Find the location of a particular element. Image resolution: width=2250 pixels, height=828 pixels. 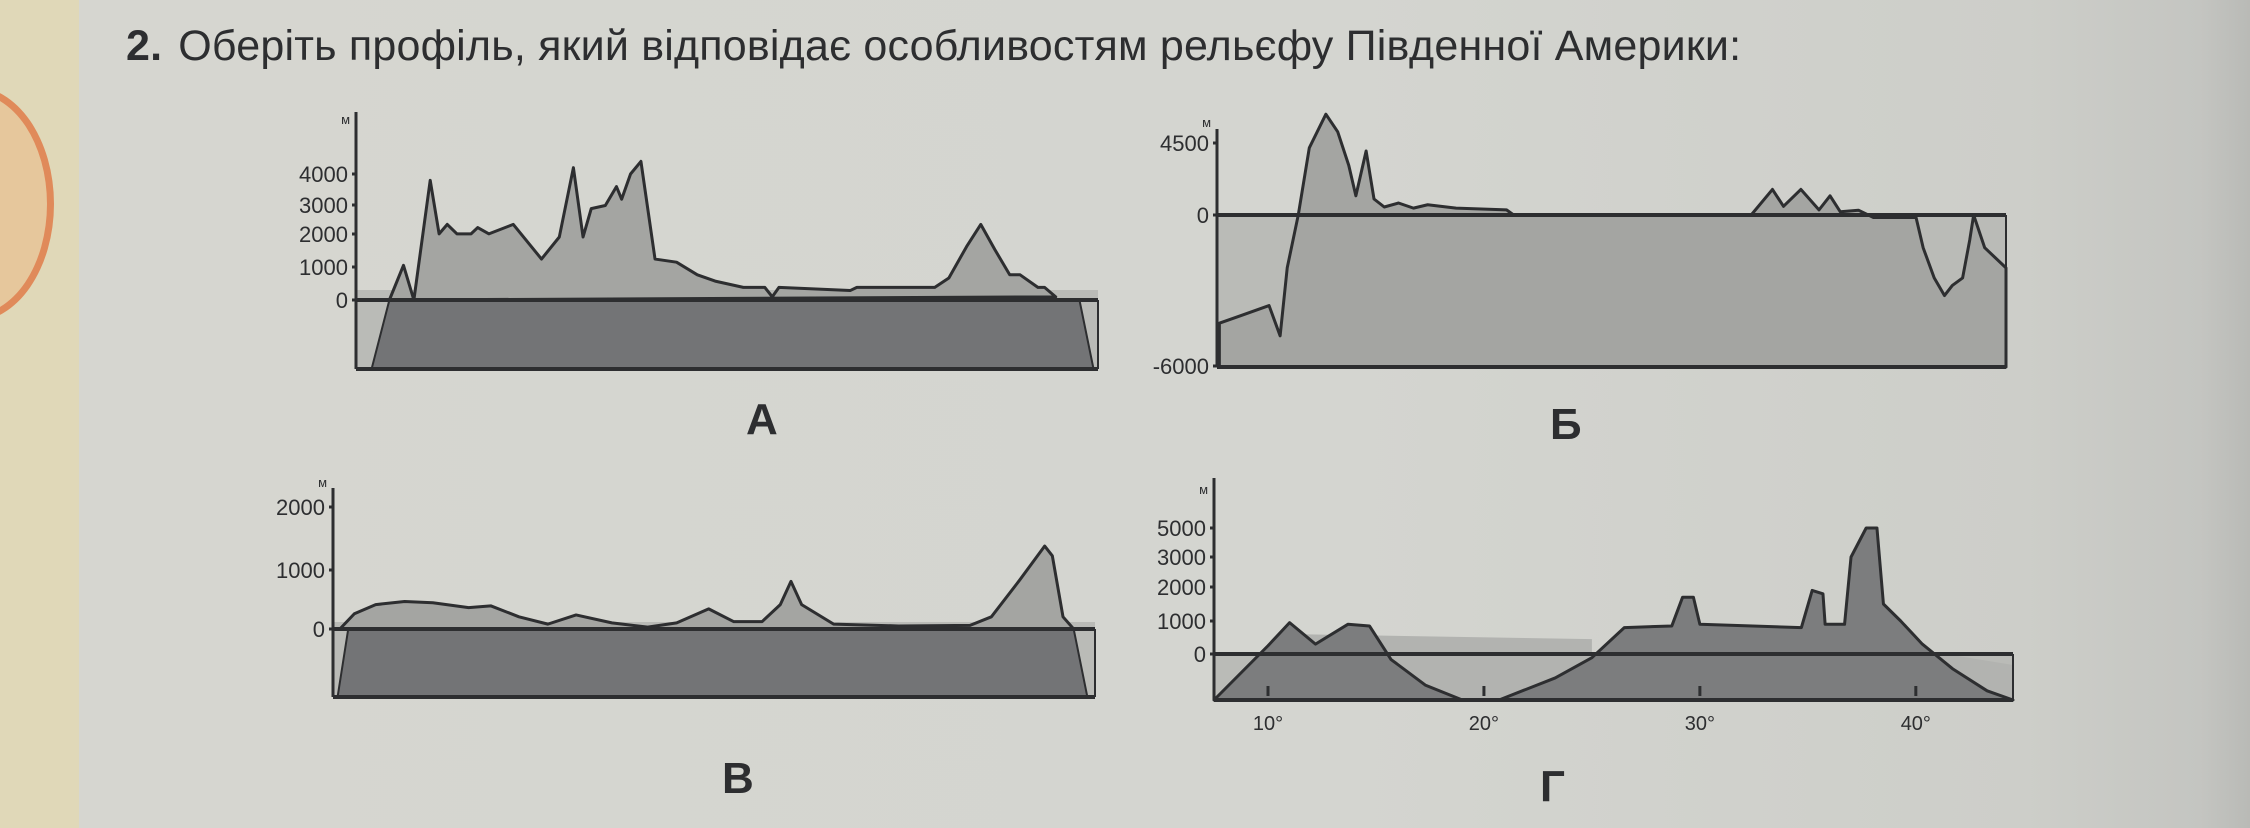

x-tick-label: 10° is located at coordinates (1268, 724).